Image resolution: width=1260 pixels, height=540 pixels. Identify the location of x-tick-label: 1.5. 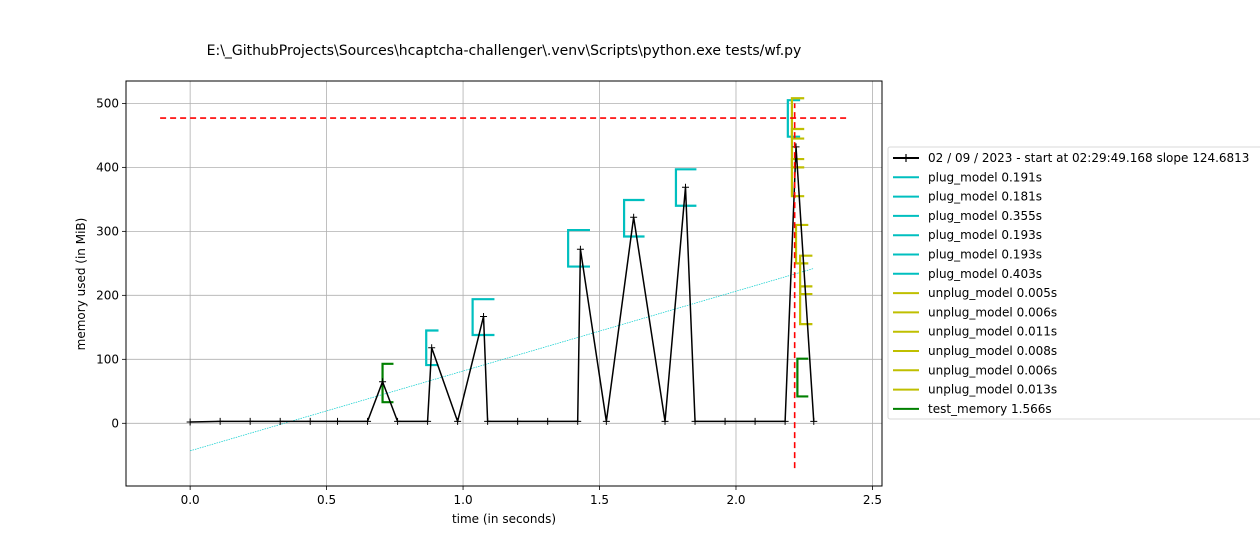
(599, 500).